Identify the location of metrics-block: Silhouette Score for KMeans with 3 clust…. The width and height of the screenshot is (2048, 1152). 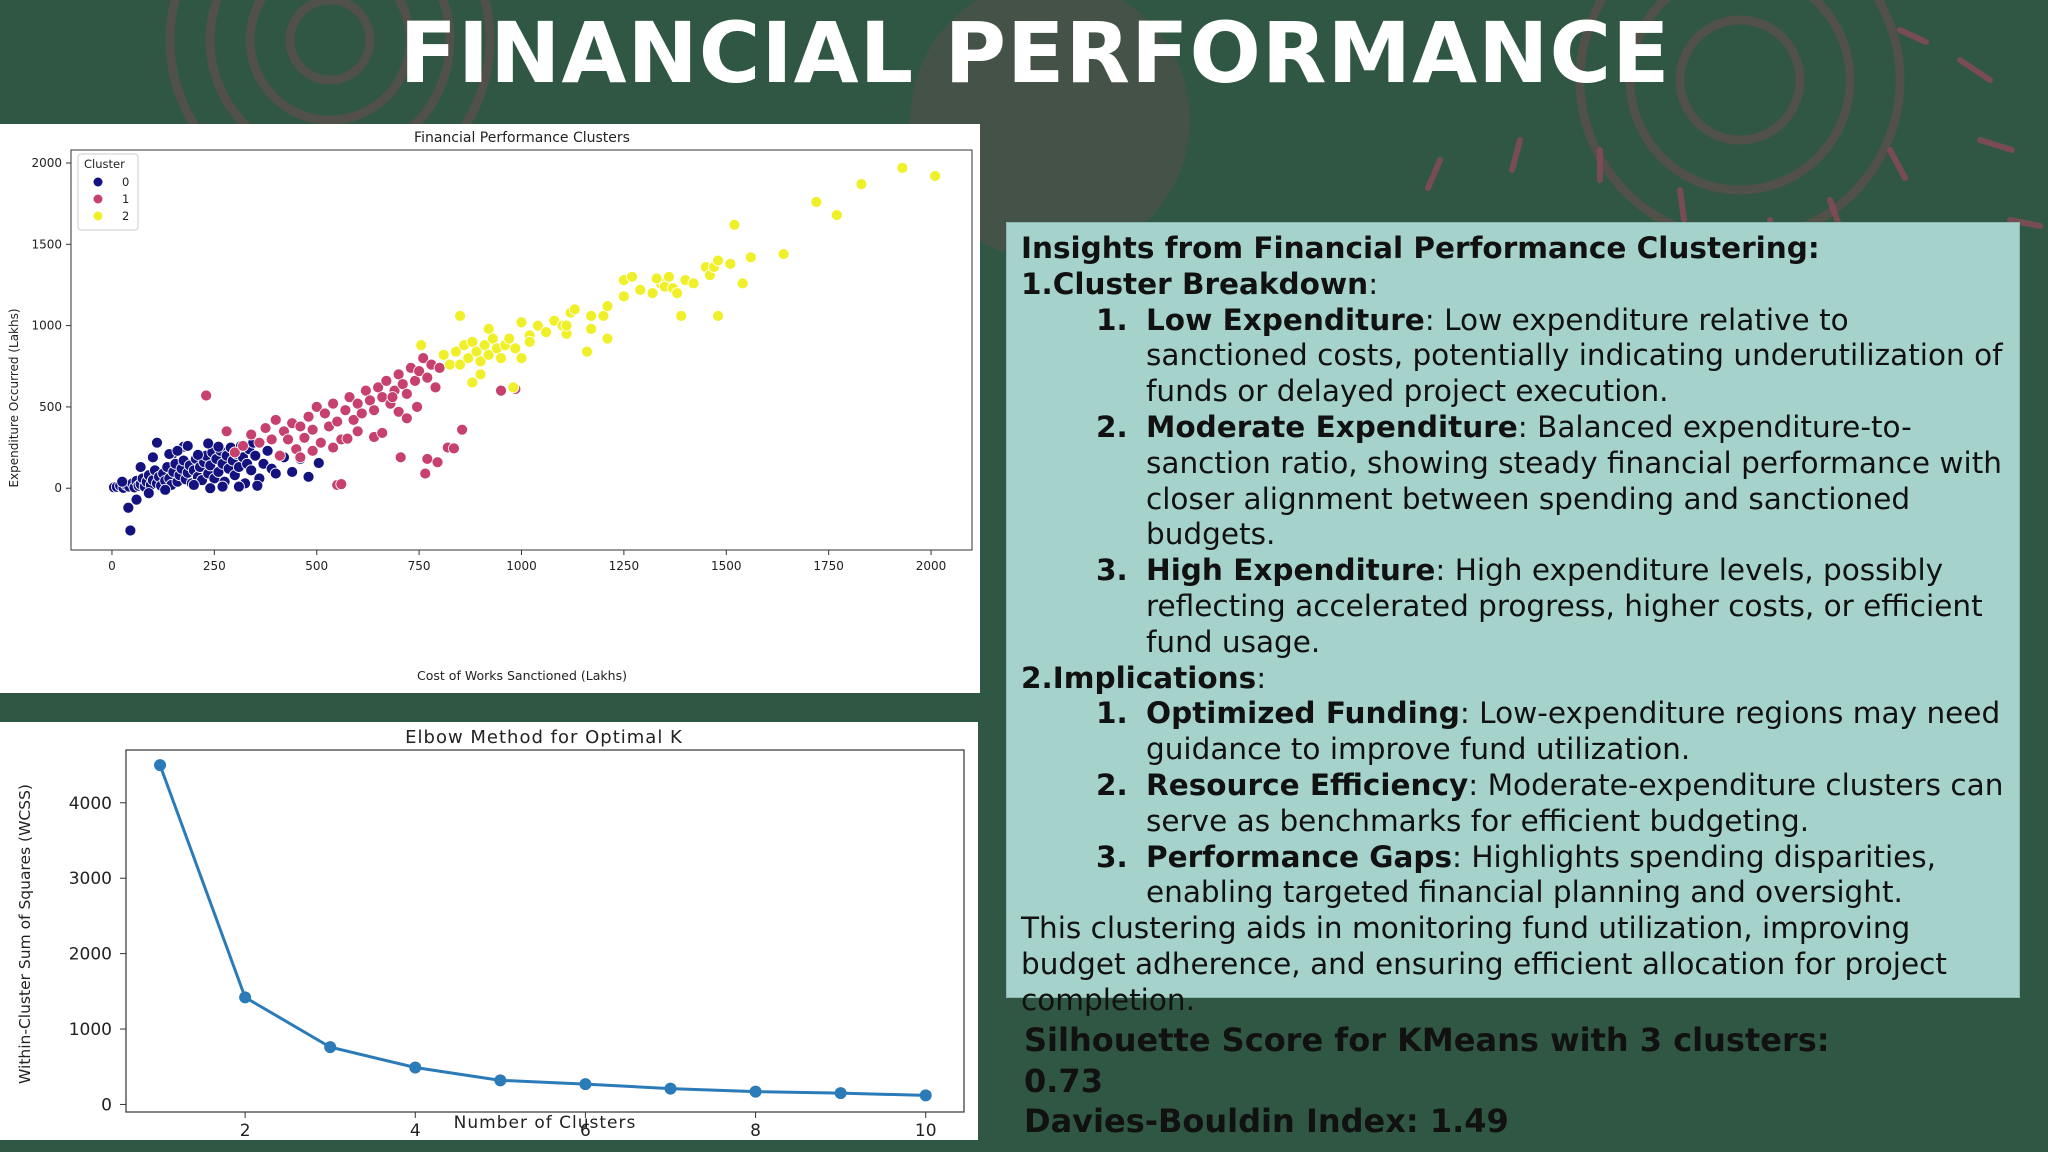
(1427, 1081).